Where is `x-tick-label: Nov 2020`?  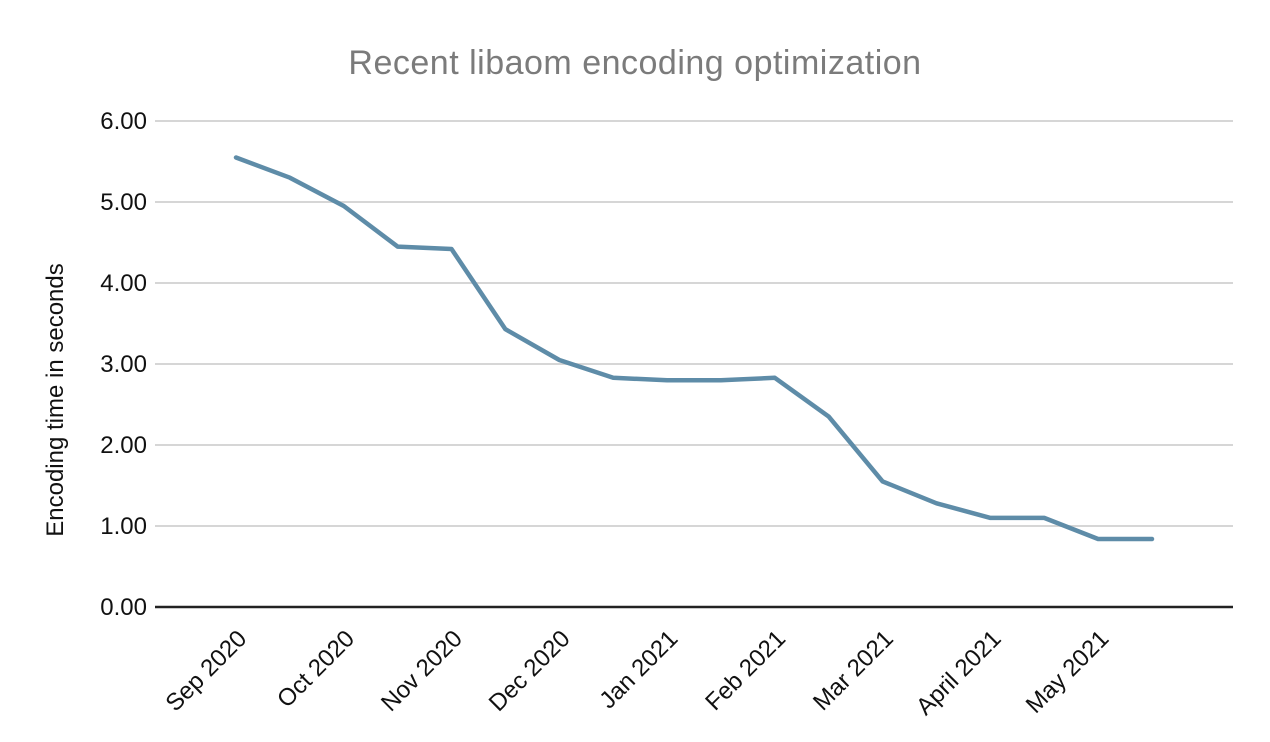
x-tick-label: Nov 2020 is located at coordinates (422, 671).